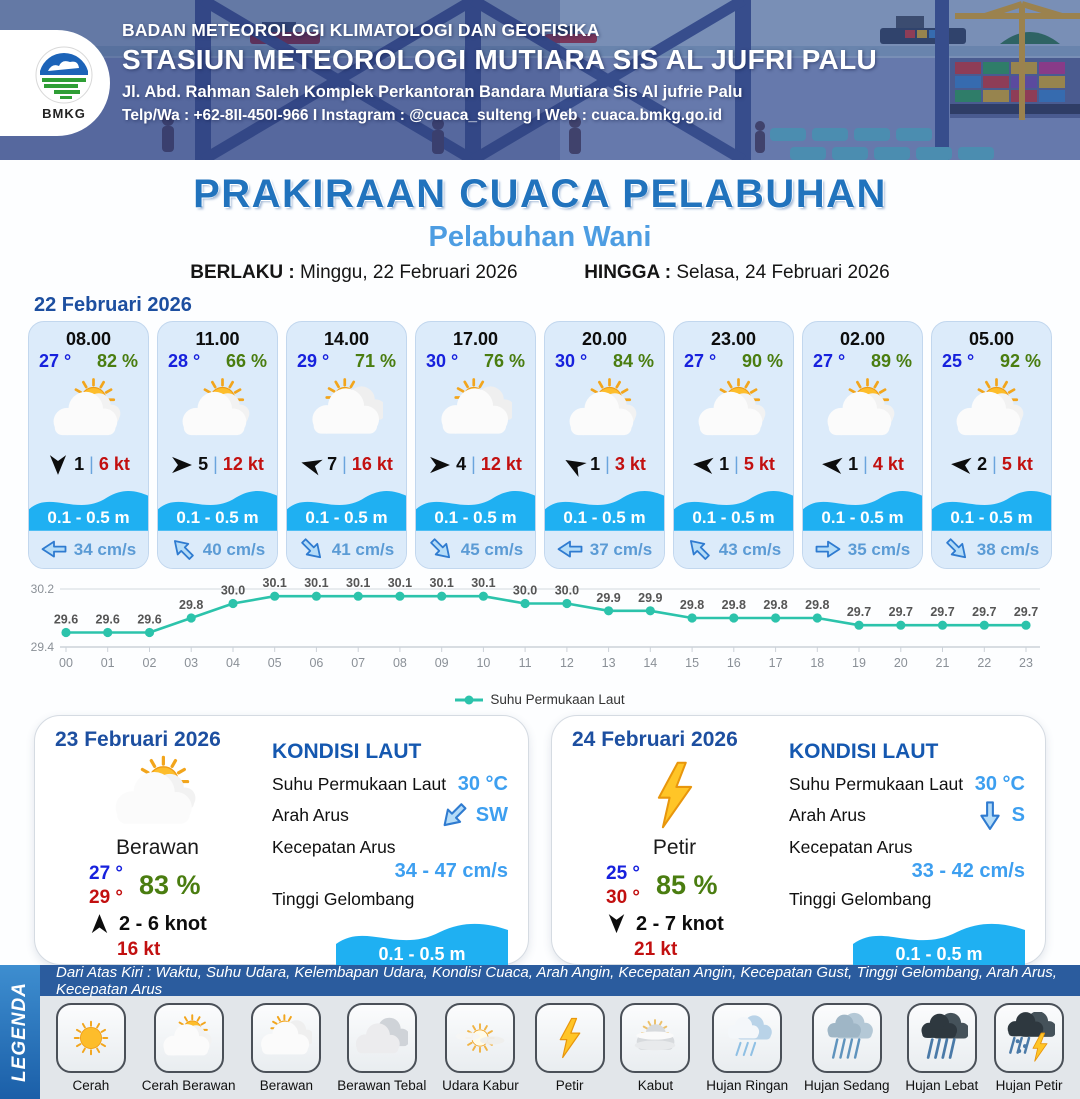 The height and width of the screenshot is (1099, 1080). Describe the element at coordinates (1029, 1051) in the screenshot. I see `legend-item: Hujan Petir` at that location.